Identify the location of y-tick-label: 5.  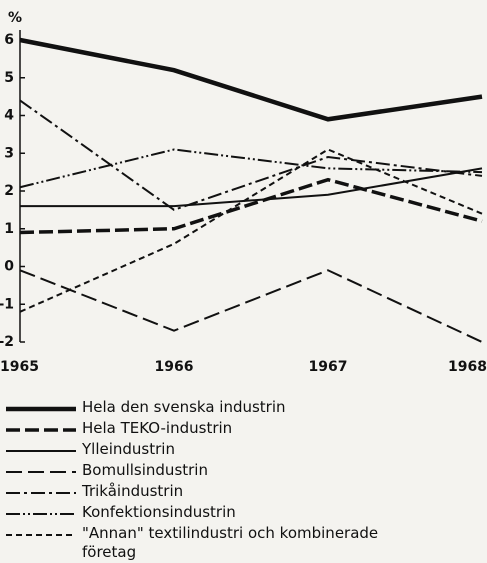
(9, 78).